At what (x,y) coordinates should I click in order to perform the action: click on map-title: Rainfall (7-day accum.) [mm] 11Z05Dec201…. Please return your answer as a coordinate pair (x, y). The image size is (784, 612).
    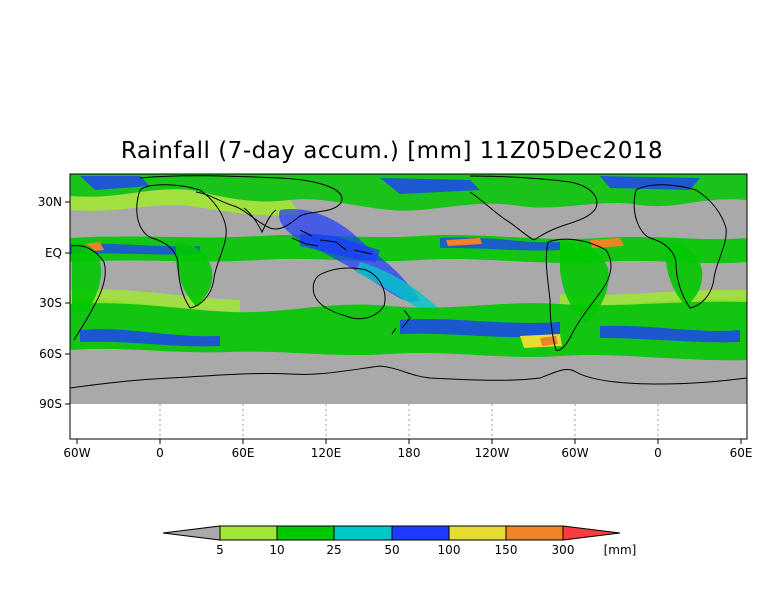
    Looking at the image, I should click on (392, 151).